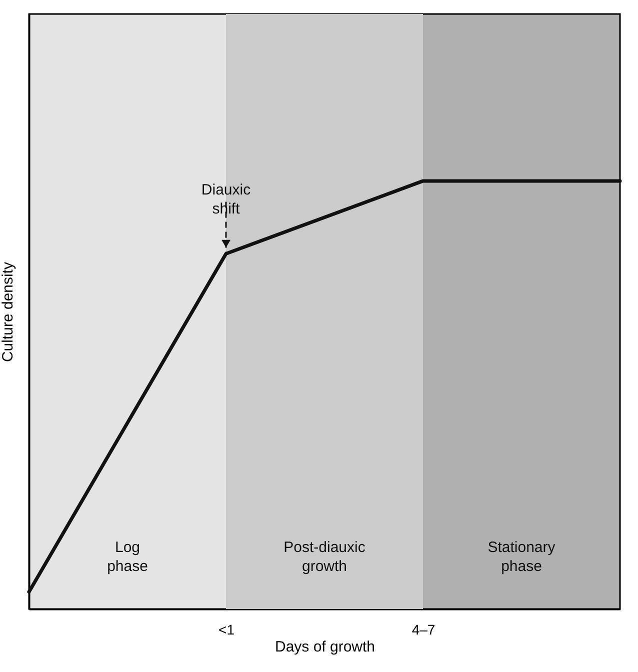  I want to click on x-axis-title: Days of growth, so click(325, 647).